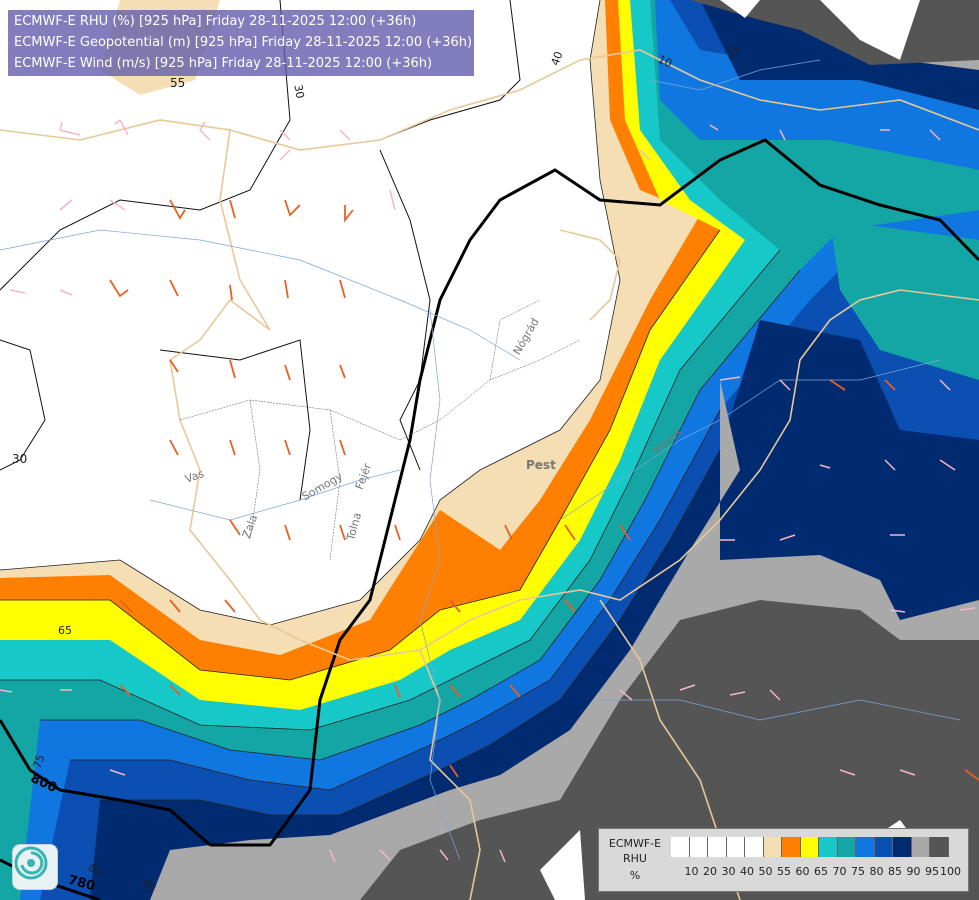  I want to click on rhu-band-70-75-east, so click(904, 300).